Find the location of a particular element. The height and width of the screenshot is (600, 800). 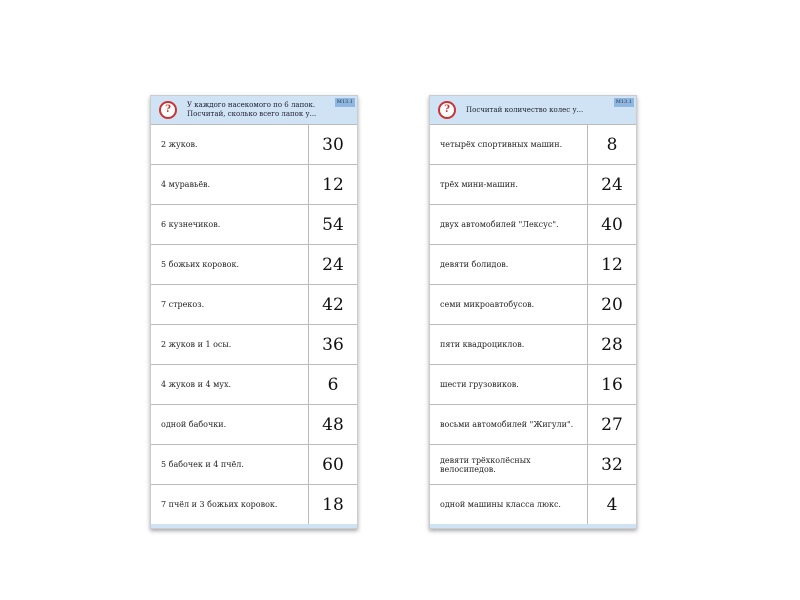

row-text: 4 жуков и 4 мух. is located at coordinates (230, 384).